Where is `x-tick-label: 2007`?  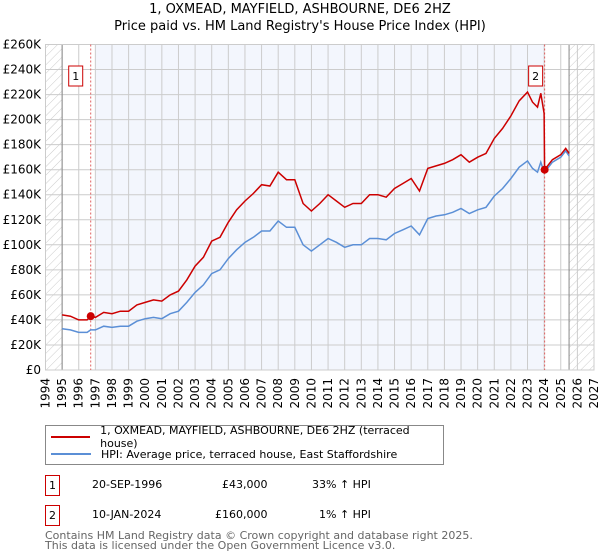
x-tick-label: 2007 is located at coordinates (262, 393).